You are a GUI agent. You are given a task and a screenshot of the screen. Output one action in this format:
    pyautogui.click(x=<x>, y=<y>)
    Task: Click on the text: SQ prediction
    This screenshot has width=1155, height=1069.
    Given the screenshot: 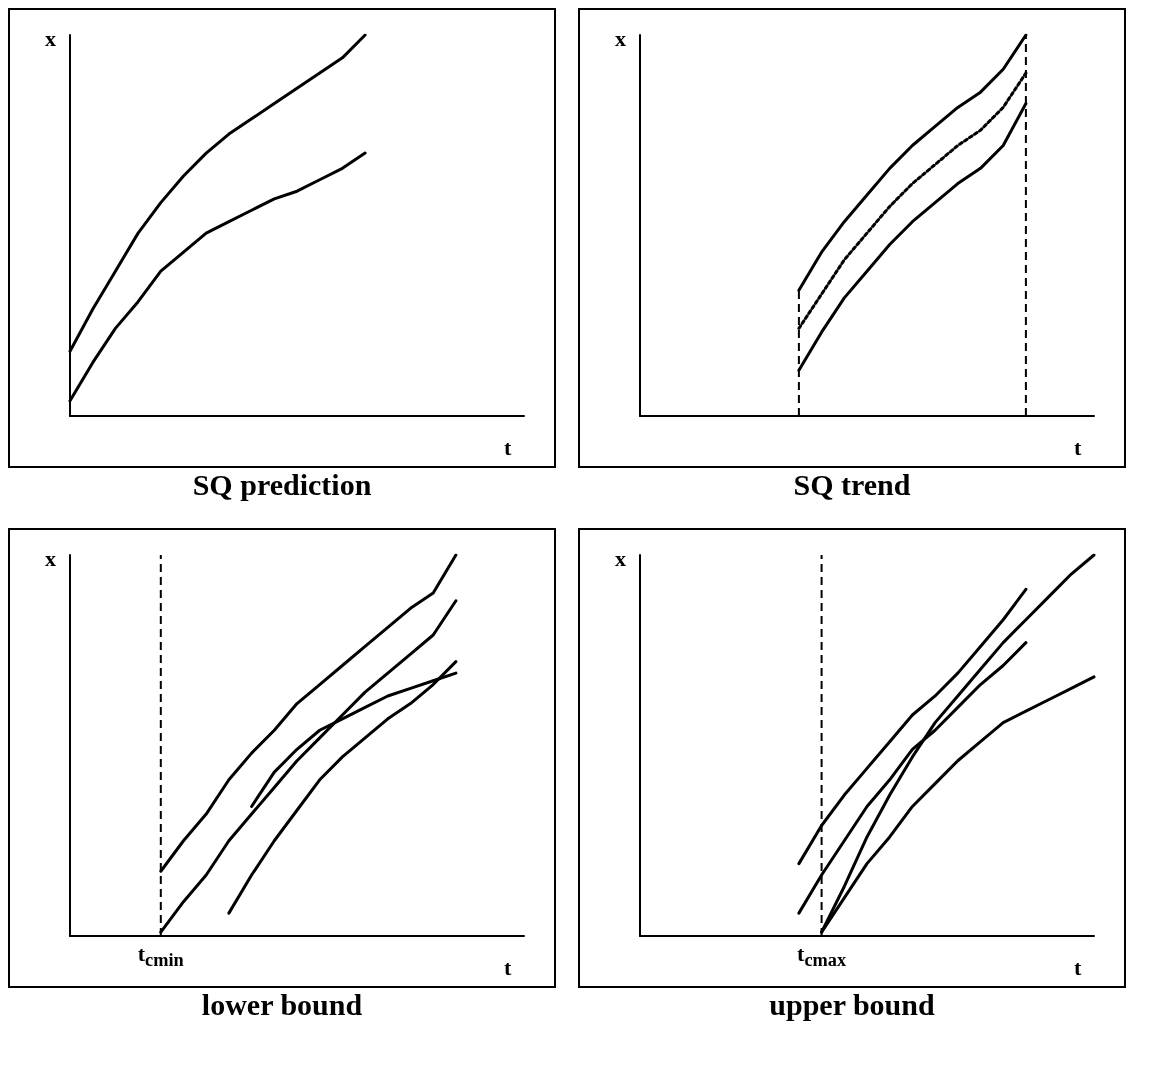 What is the action you would take?
    pyautogui.click(x=282, y=485)
    